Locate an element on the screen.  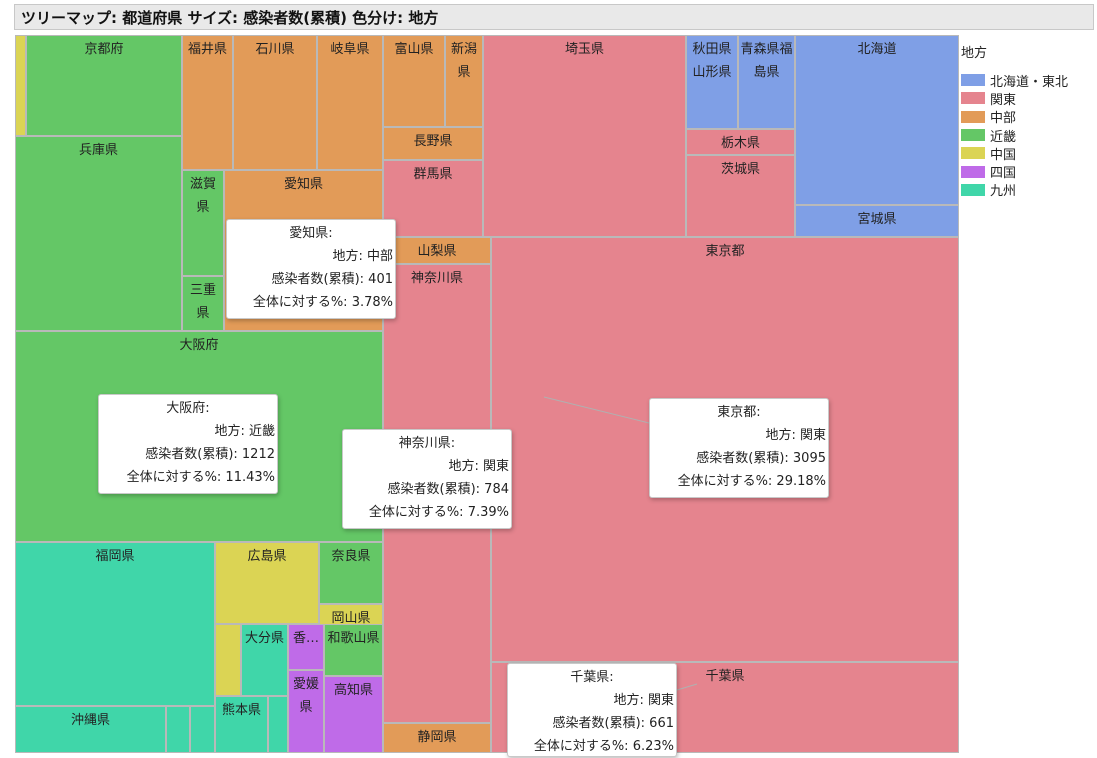
treemap-tile: 三重県 is located at coordinates (203, 303).